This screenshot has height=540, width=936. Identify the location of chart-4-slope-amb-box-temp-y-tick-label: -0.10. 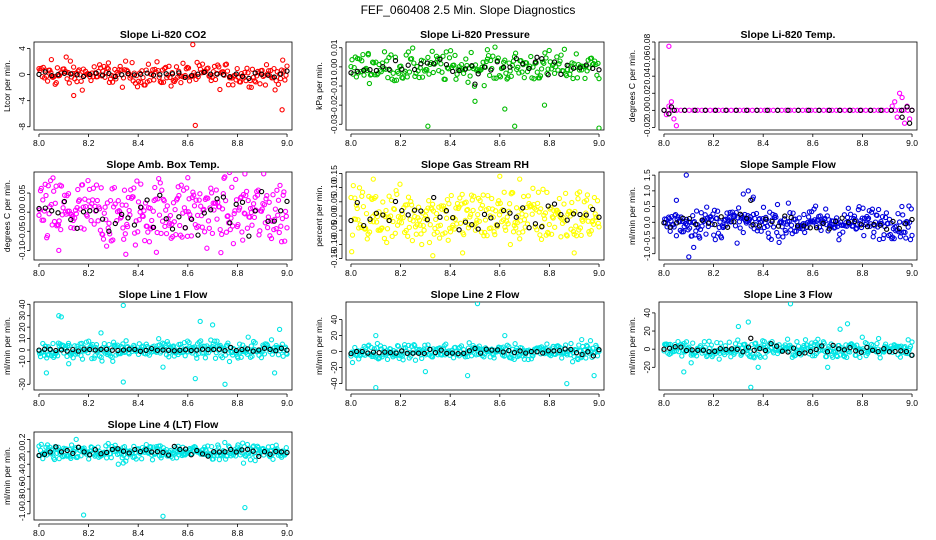
(22, 250).